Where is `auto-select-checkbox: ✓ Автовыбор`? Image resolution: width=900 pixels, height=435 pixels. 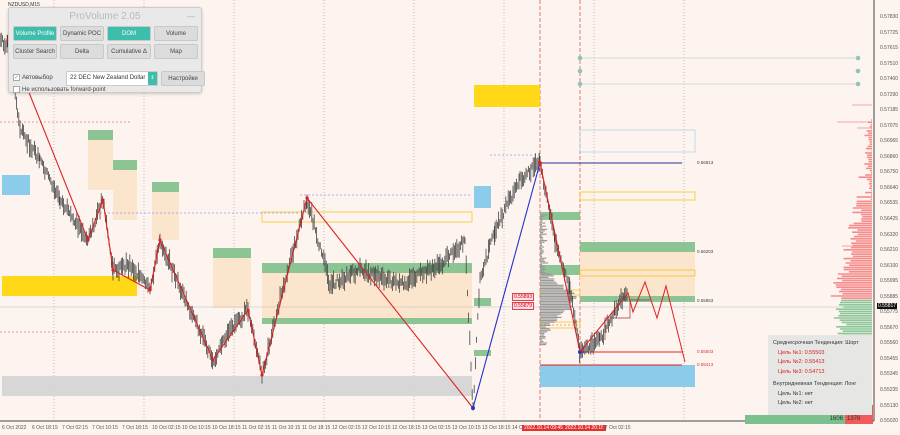
auto-select-checkbox: ✓ Автовыбор is located at coordinates (33, 77).